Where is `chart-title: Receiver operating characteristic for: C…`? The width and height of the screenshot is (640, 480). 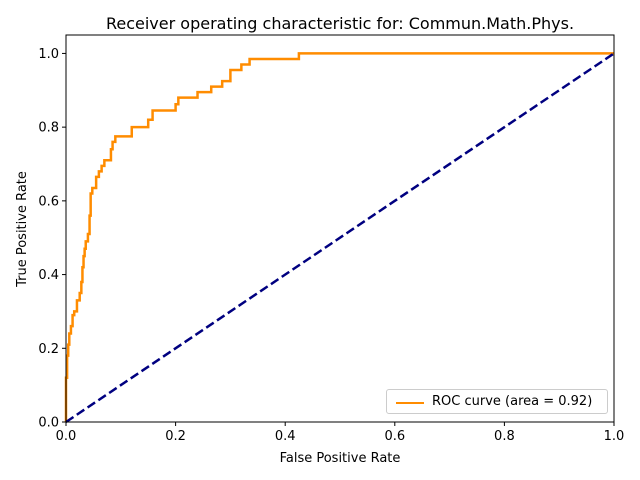
chart-title: Receiver operating characteristic for: C… is located at coordinates (340, 23).